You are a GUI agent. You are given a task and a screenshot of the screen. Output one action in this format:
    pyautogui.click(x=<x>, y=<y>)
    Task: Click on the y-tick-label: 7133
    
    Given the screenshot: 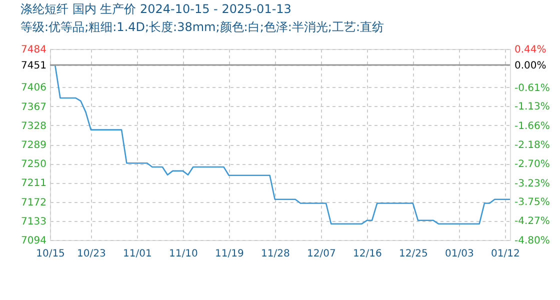 What is the action you would take?
    pyautogui.click(x=33, y=222)
    